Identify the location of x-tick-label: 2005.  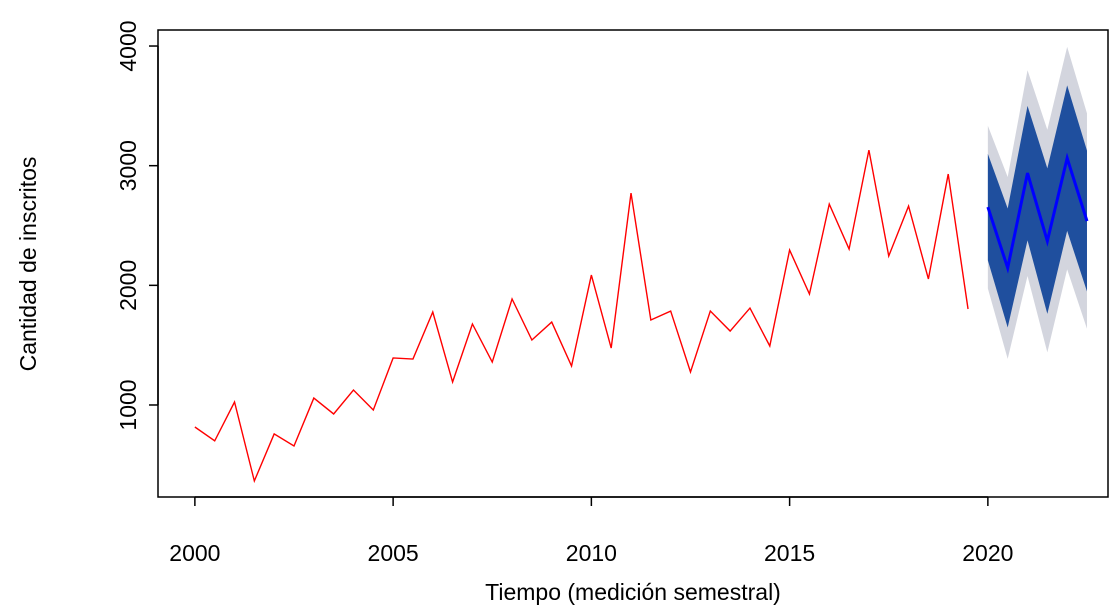
(393, 553).